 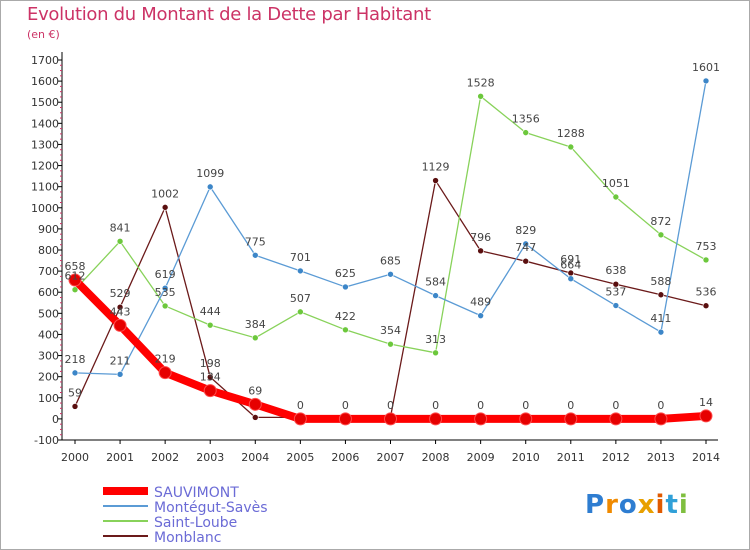 I want to click on logo-letter: r, so click(x=612, y=505).